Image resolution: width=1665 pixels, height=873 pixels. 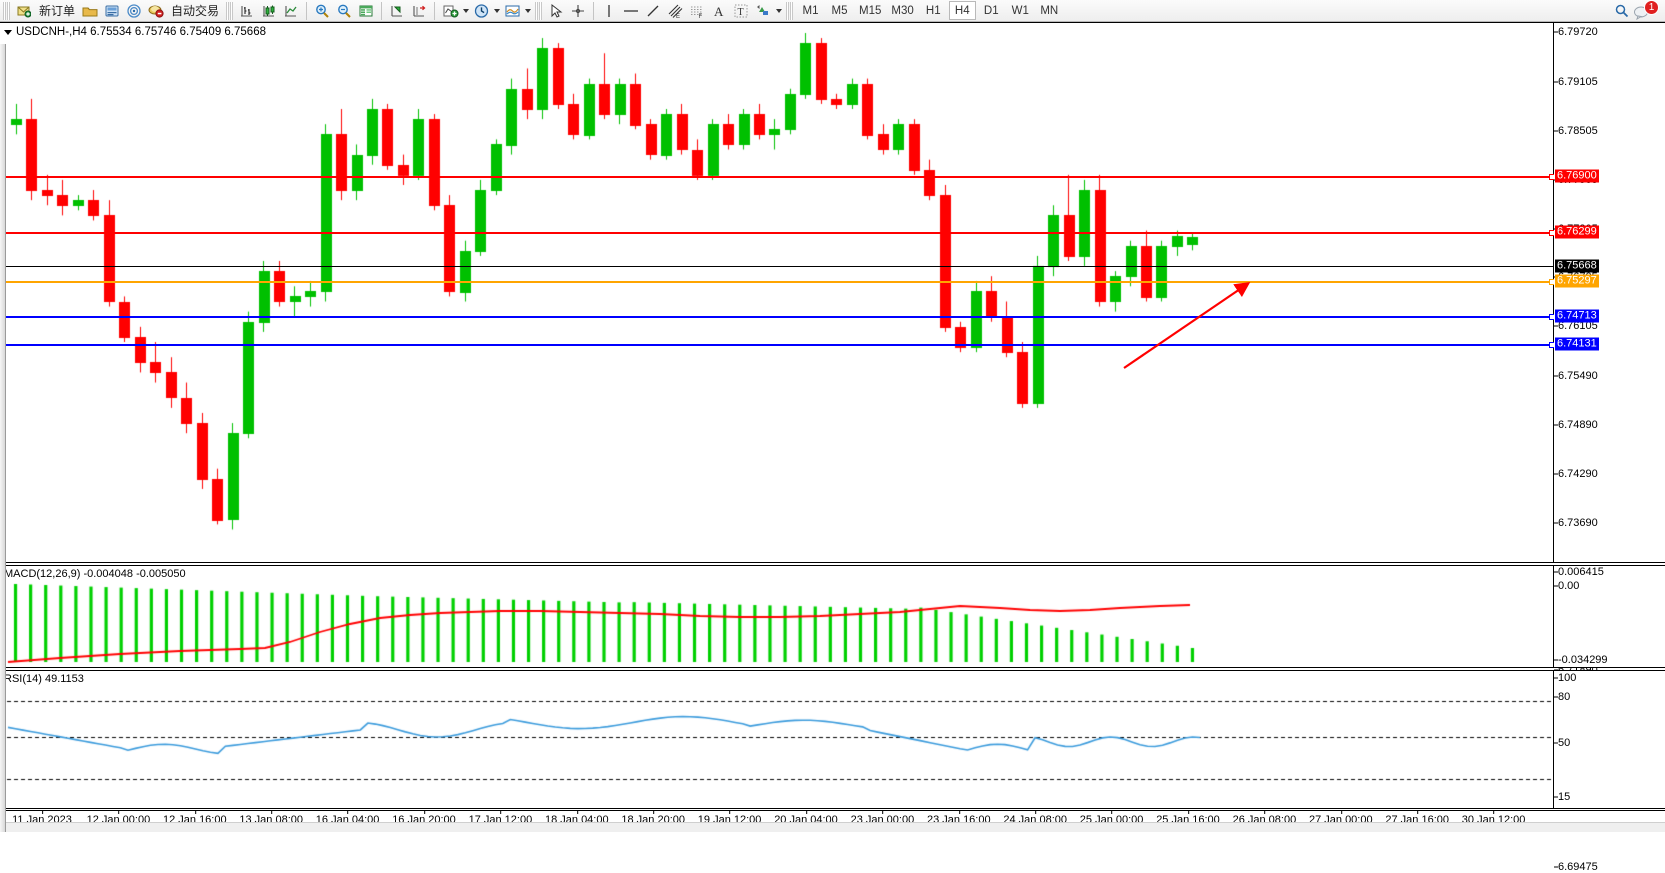 I want to click on left-scrollbar, so click(x=3, y=438).